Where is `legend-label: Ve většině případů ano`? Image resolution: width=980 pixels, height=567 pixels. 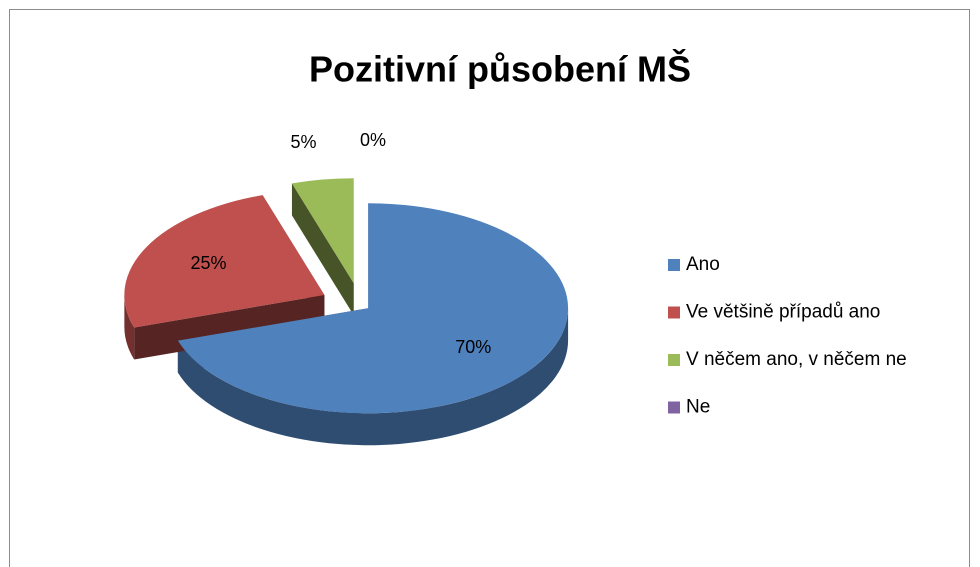 legend-label: Ve většině případů ano is located at coordinates (783, 312).